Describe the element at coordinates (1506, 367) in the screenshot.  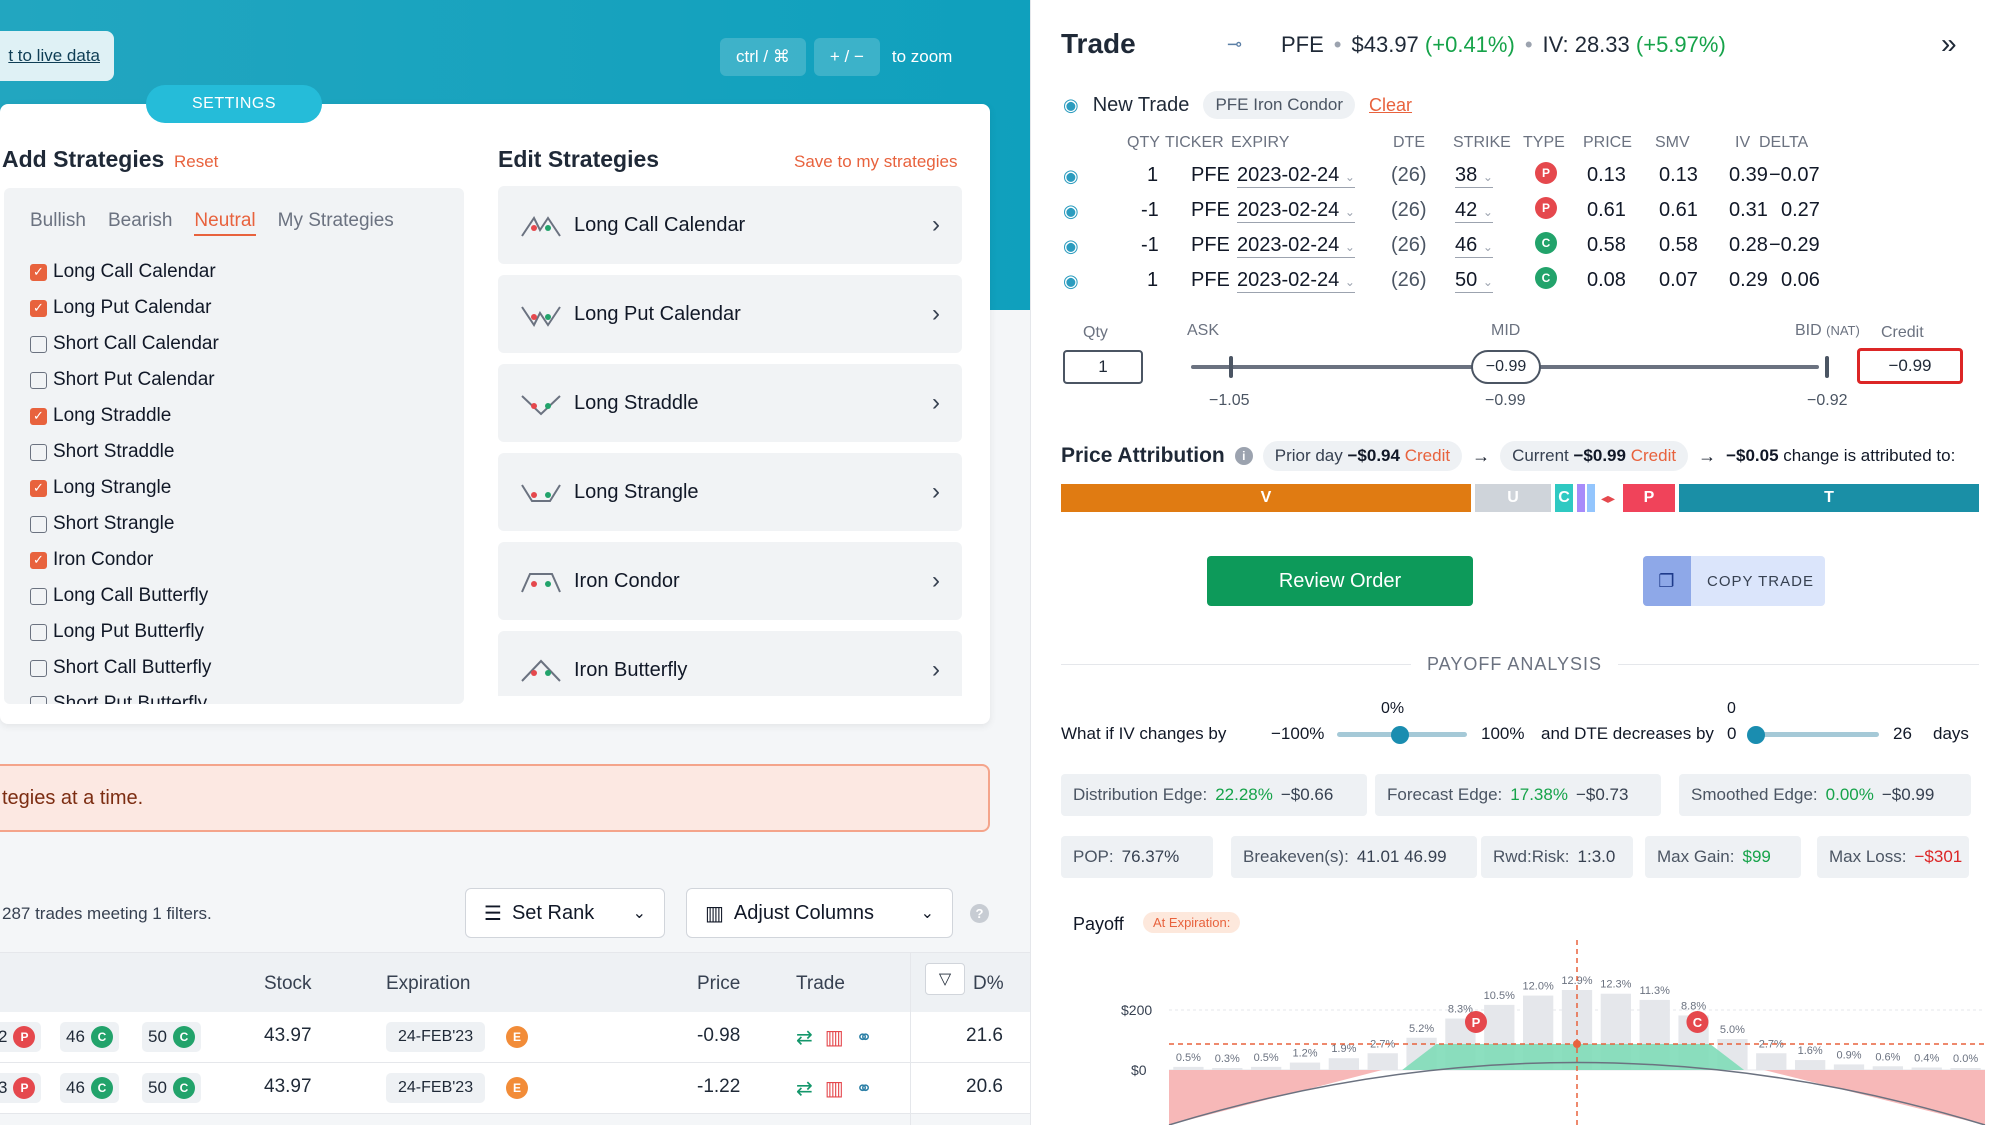
I see `price-slider-handle: −0.99` at that location.